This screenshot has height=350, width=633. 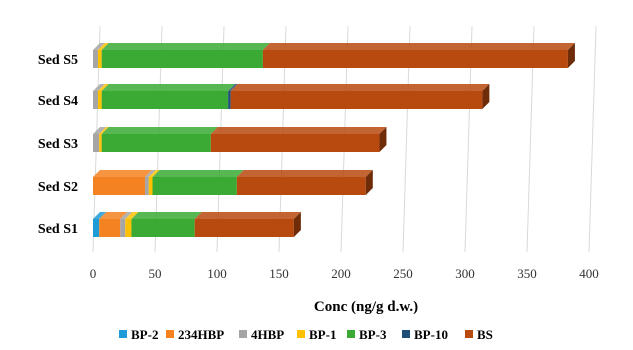 I want to click on legend-item-234hbp: 234HBP, so click(x=195, y=334).